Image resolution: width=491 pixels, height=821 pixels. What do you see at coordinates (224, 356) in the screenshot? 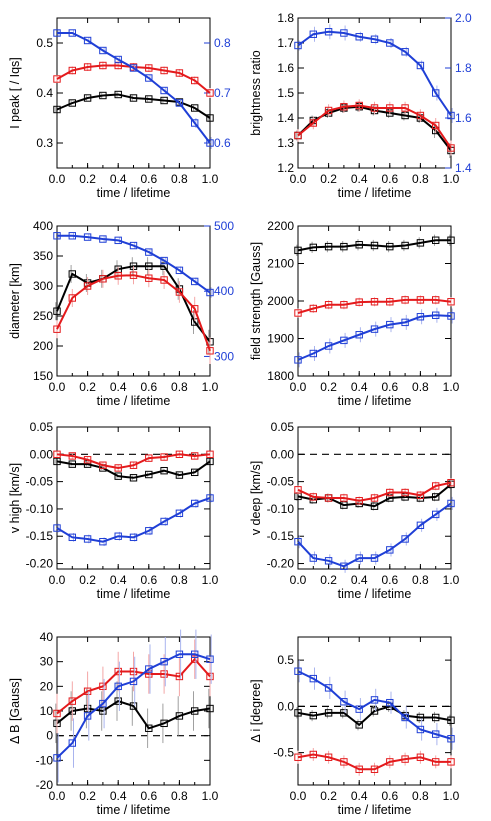
I see `y2-tick-label: 300` at bounding box center [224, 356].